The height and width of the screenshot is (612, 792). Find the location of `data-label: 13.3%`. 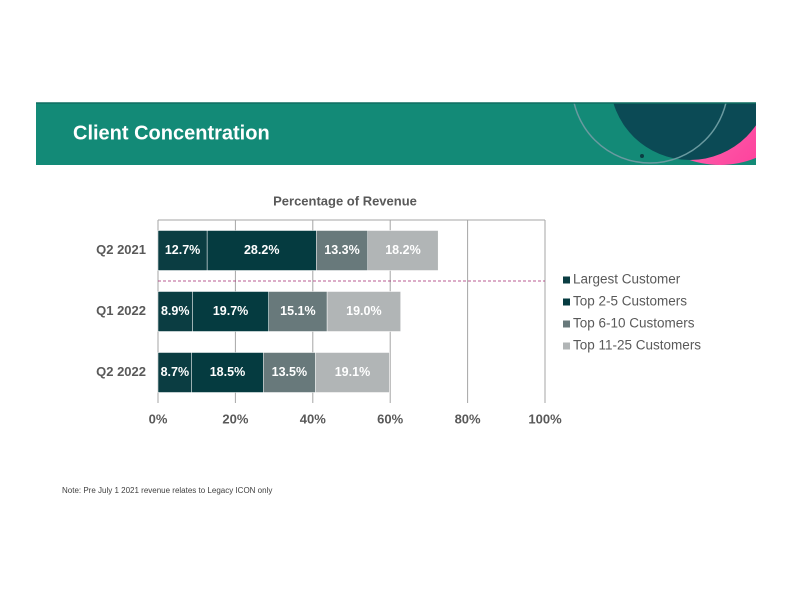

data-label: 13.3% is located at coordinates (341, 250).